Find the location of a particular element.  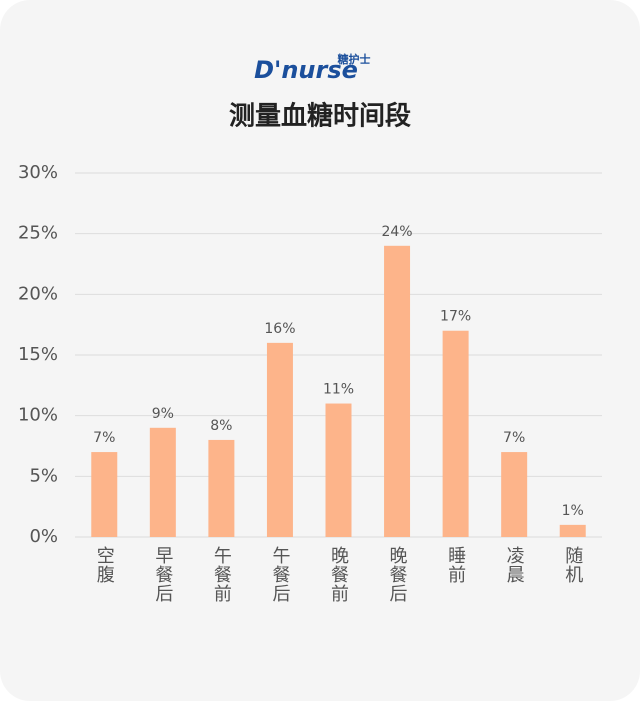

x-tick-label: 晚餐后 is located at coordinates (397, 574).